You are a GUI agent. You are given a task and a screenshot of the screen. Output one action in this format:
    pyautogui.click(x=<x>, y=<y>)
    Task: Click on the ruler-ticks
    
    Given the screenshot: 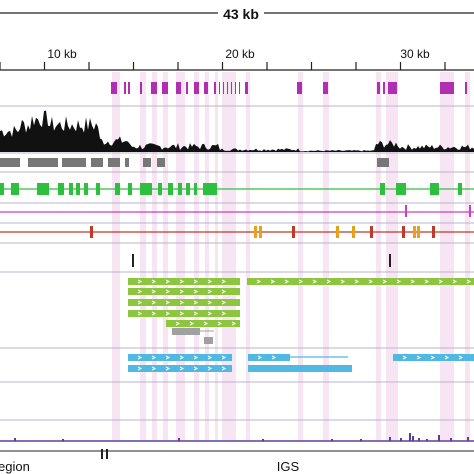 What is the action you would take?
    pyautogui.click(x=223, y=66)
    